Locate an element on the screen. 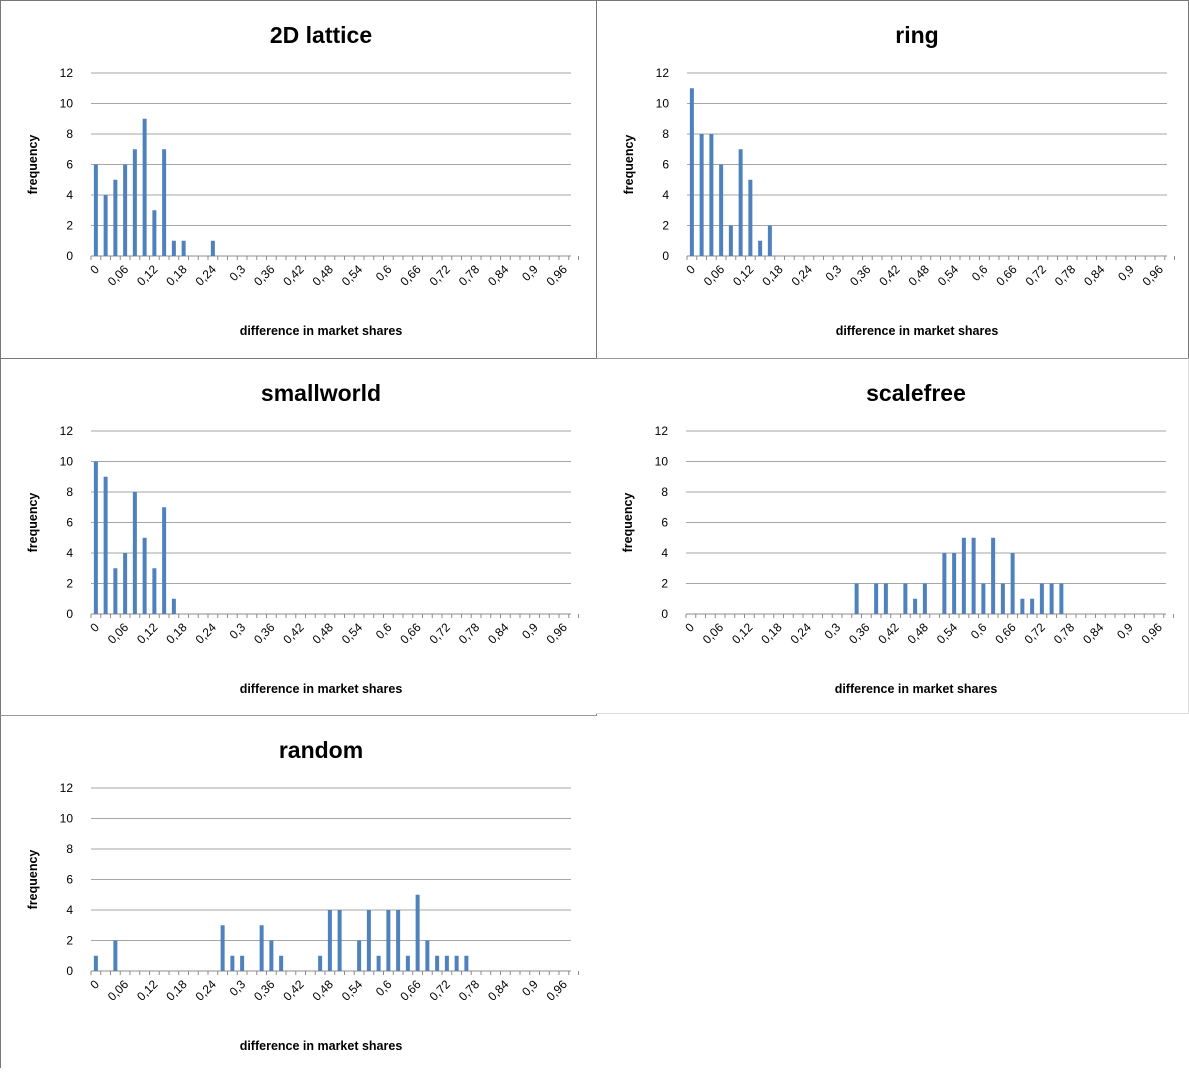 Image resolution: width=1189 pixels, height=1072 pixels. chart-title: ring is located at coordinates (916, 35).